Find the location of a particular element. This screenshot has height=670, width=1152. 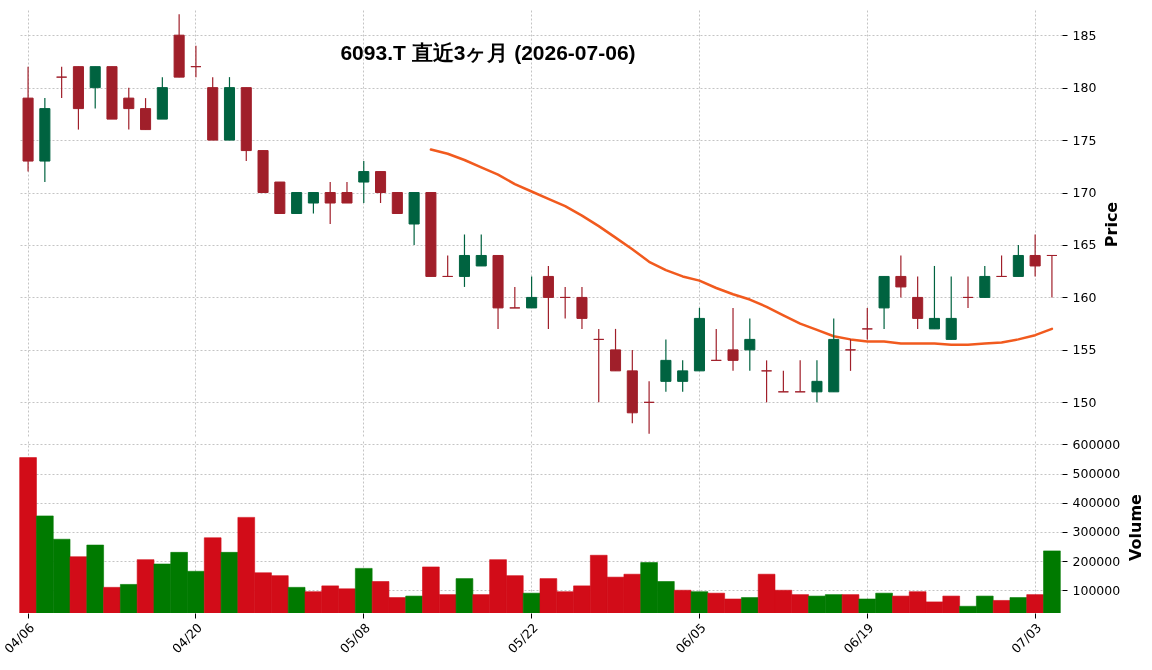

y-tick-label: 185 is located at coordinates (1084, 35).